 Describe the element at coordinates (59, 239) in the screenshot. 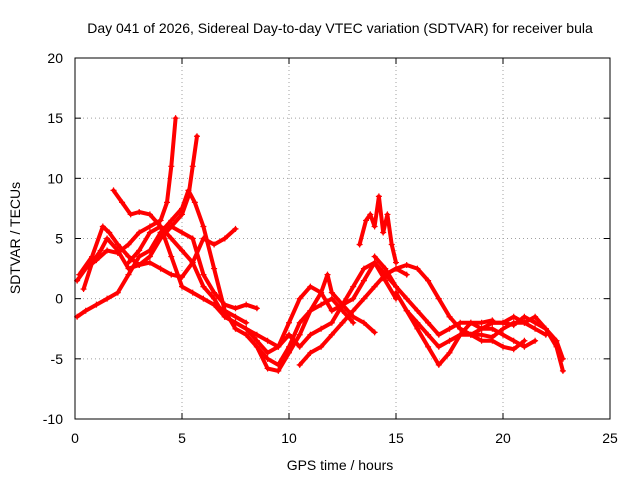

I see `y-tick-label: 5` at that location.